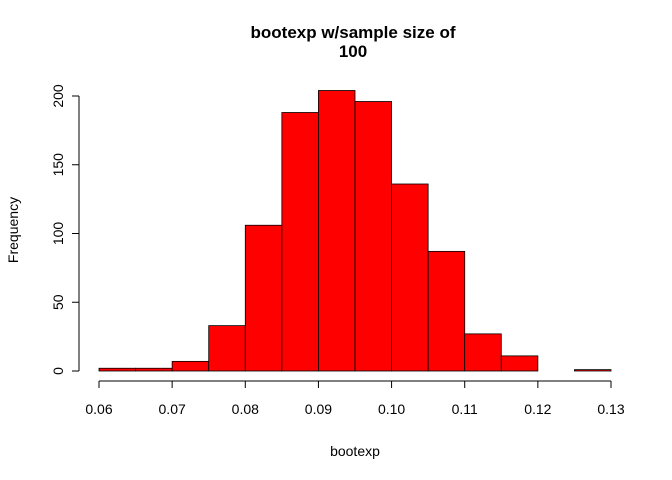  Describe the element at coordinates (58, 165) in the screenshot. I see `y-tick-label: 150` at that location.